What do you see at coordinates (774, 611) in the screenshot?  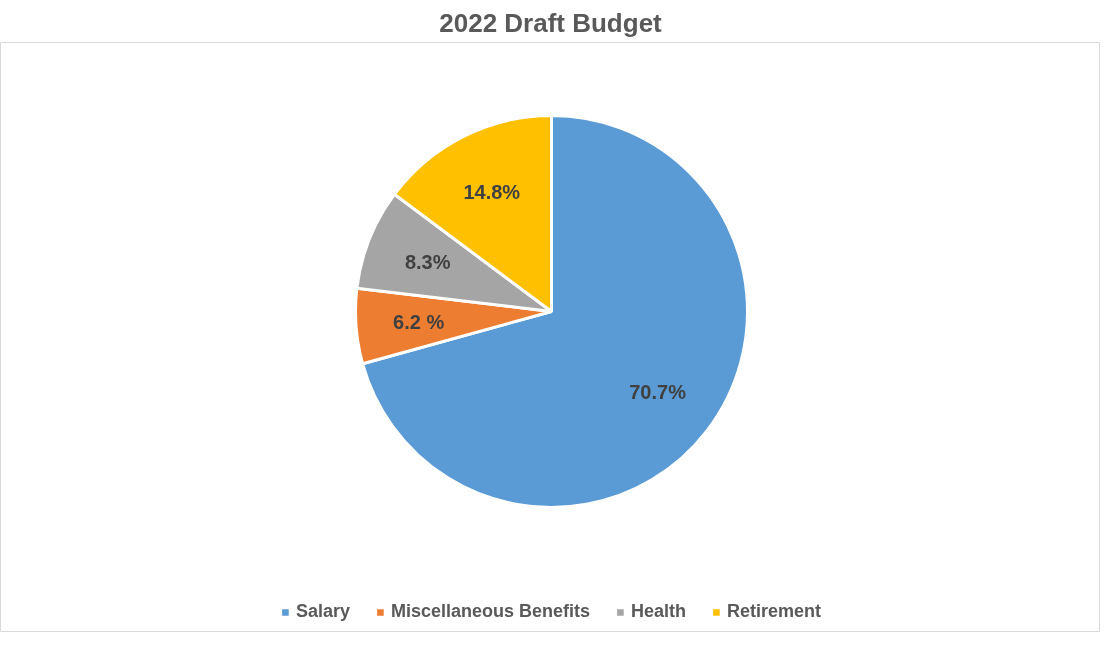 I see `legend-label: Retirement` at bounding box center [774, 611].